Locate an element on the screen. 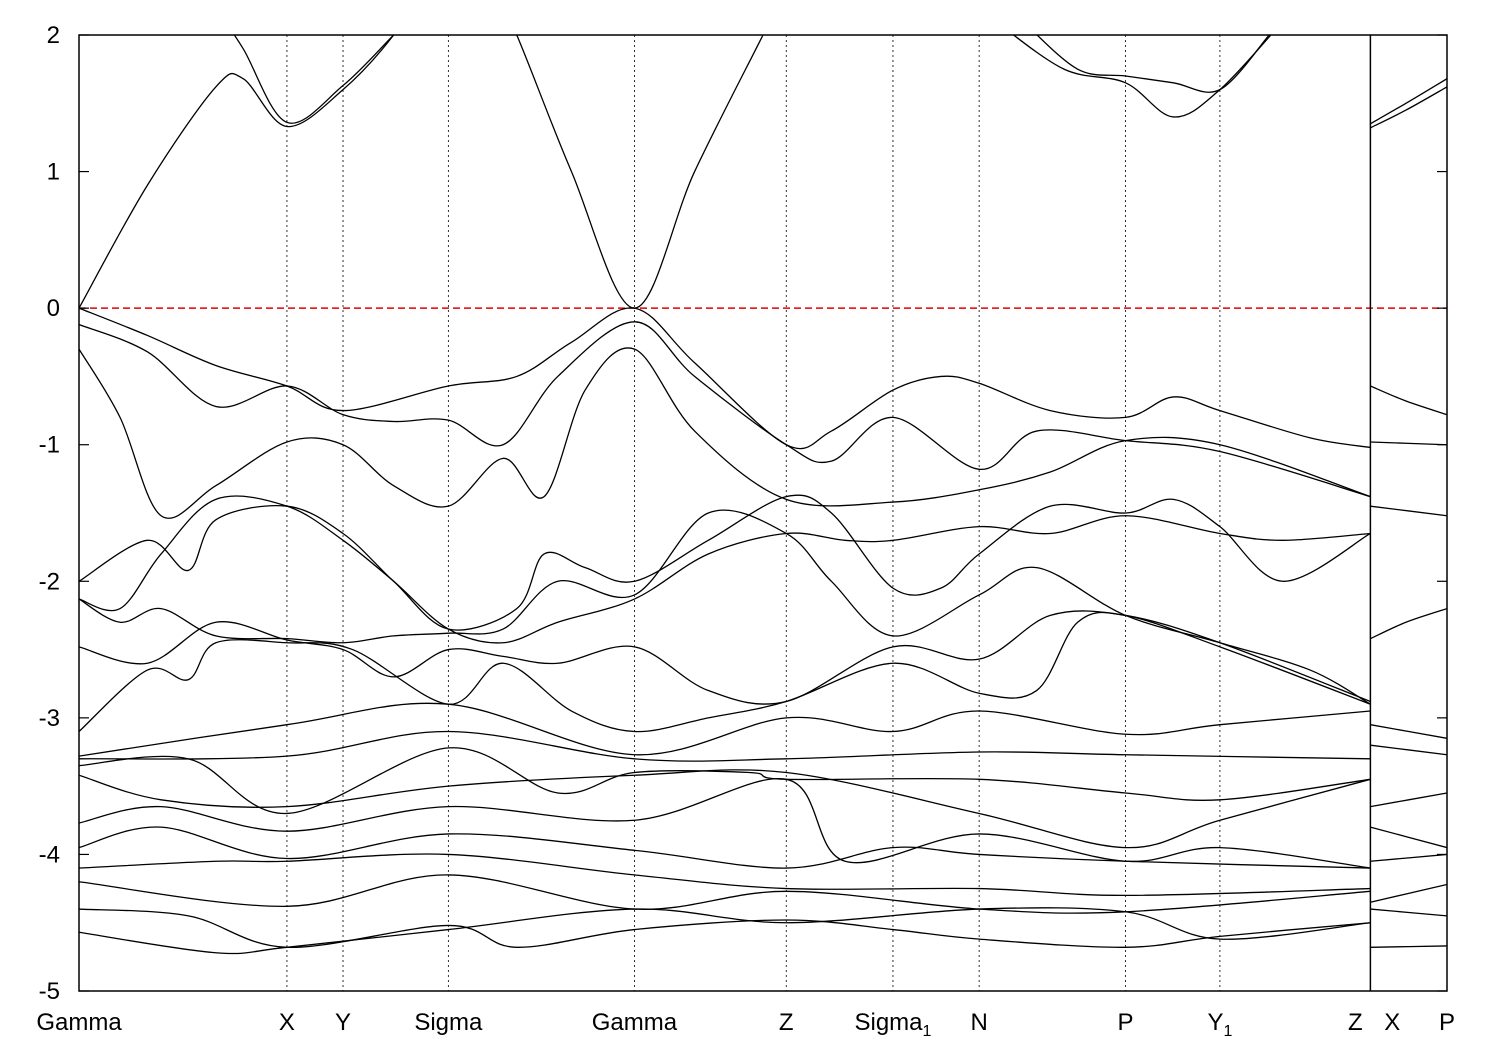 The image size is (1500, 1050). band-vb-r3 is located at coordinates (1408, 511).